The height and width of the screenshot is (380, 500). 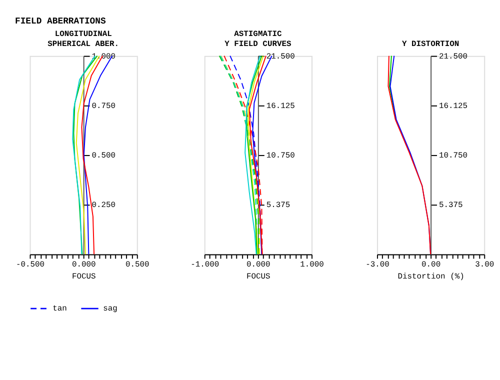 I want to click on legend-label: tan, so click(x=60, y=309).